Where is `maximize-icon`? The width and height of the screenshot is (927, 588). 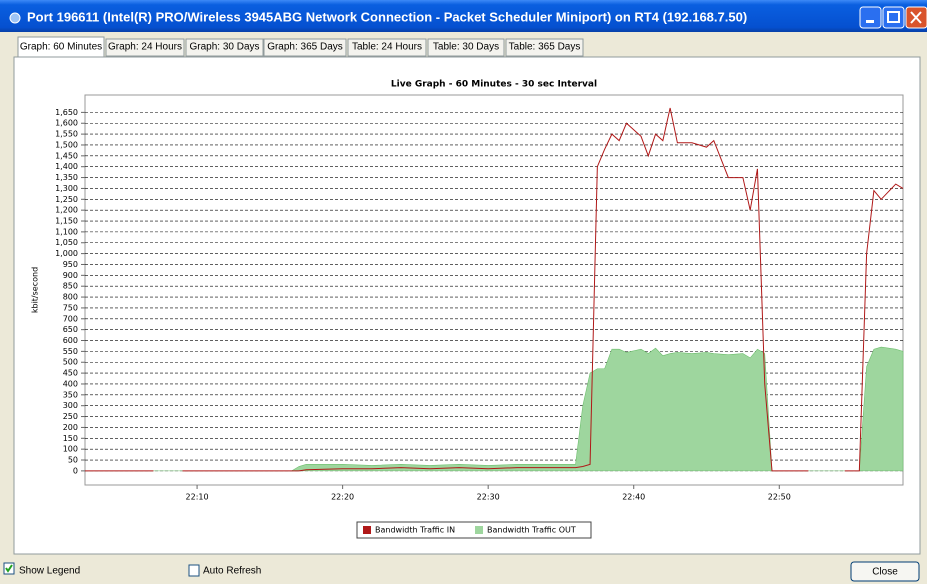
maximize-icon is located at coordinates (893, 17).